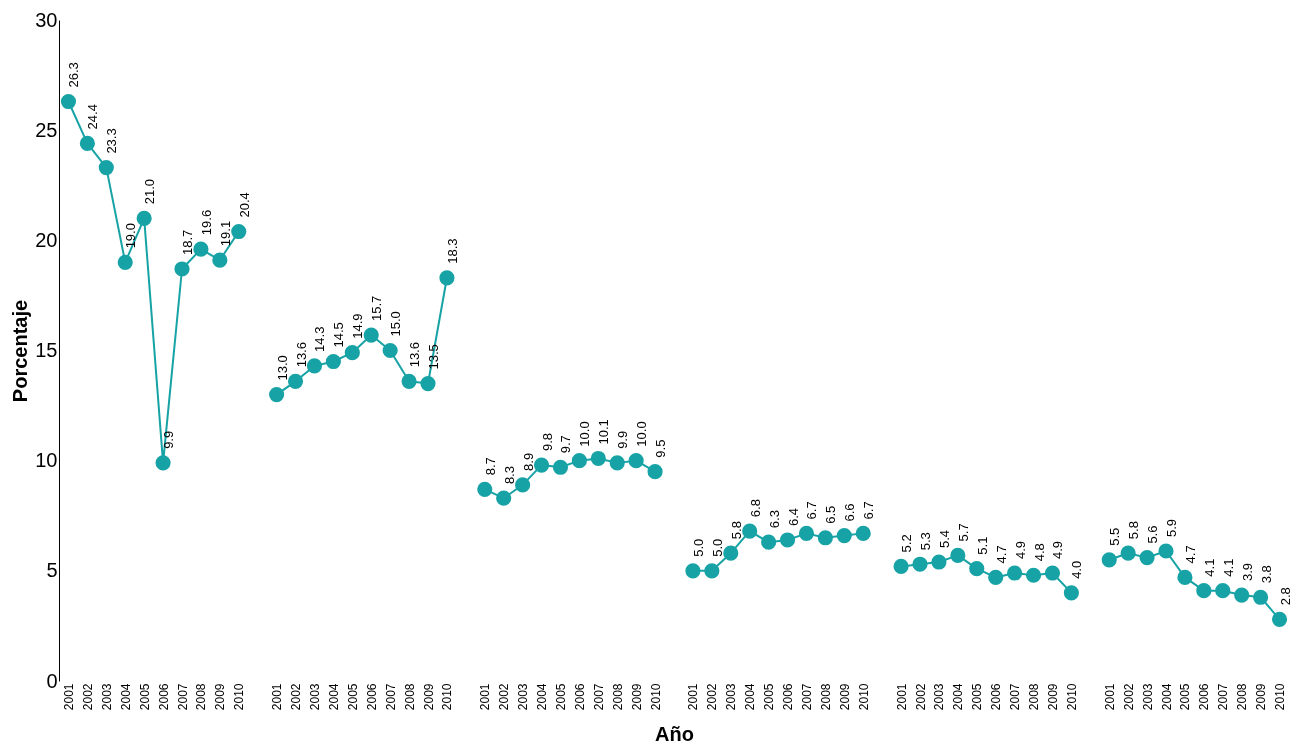  I want to click on data-label: 15.0, so click(396, 324).